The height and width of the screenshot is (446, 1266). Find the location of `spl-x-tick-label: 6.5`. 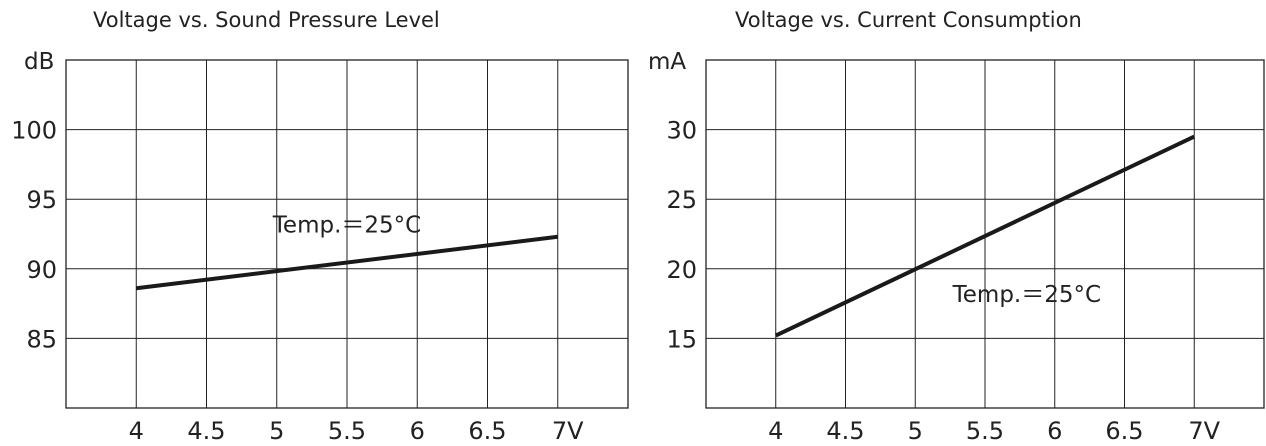

spl-x-tick-label: 6.5 is located at coordinates (487, 431).